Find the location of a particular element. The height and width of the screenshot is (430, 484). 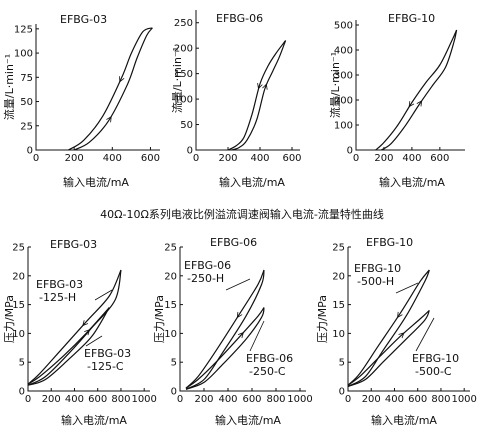

annotation-line: EFBG-03 is located at coordinates (107, 353).